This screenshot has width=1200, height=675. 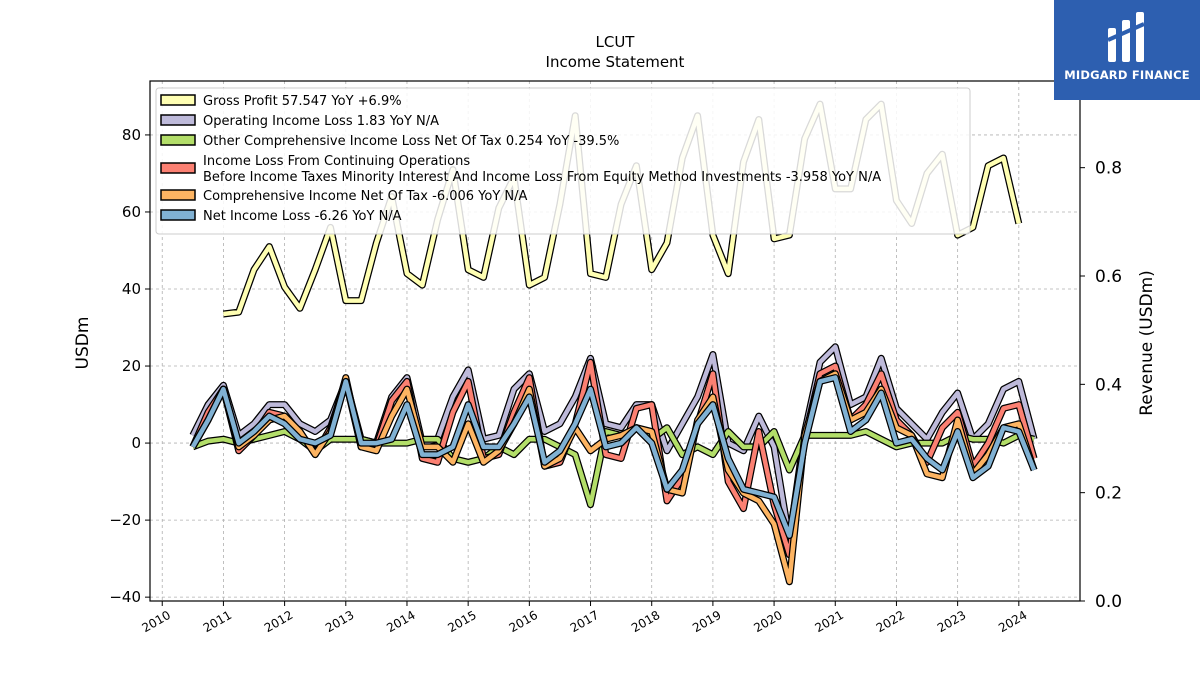 I want to click on x-tick-label: 2017, so click(x=584, y=621).